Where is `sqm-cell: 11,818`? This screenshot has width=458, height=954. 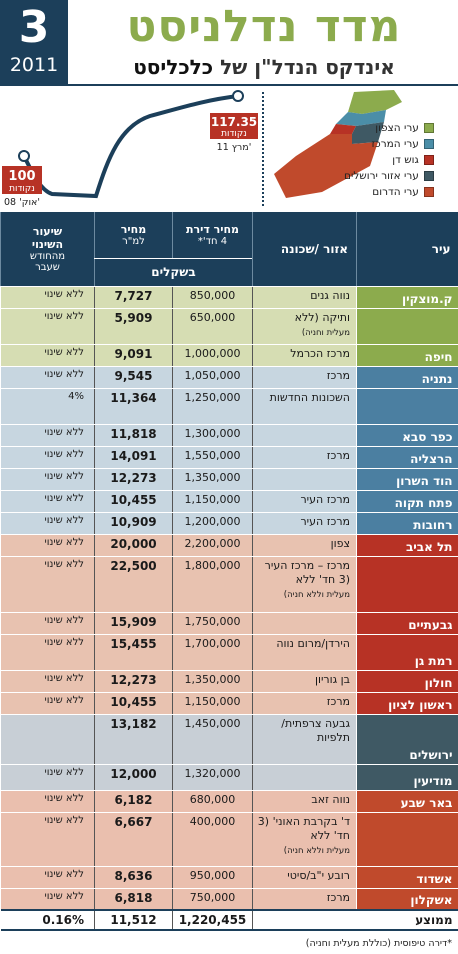
sqm-cell: 11,818 is located at coordinates (133, 435).